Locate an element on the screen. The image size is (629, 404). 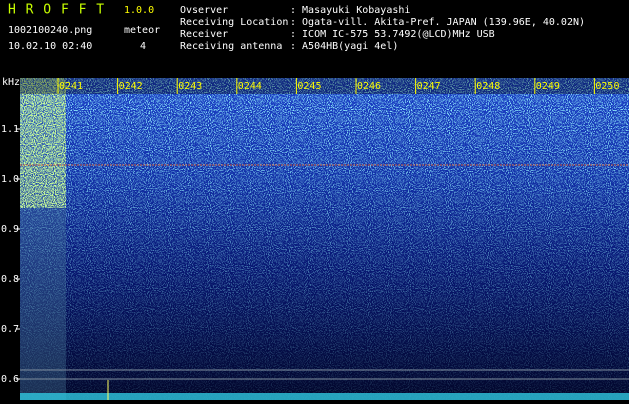
time-tick-label: 0244 is located at coordinates (250, 86).